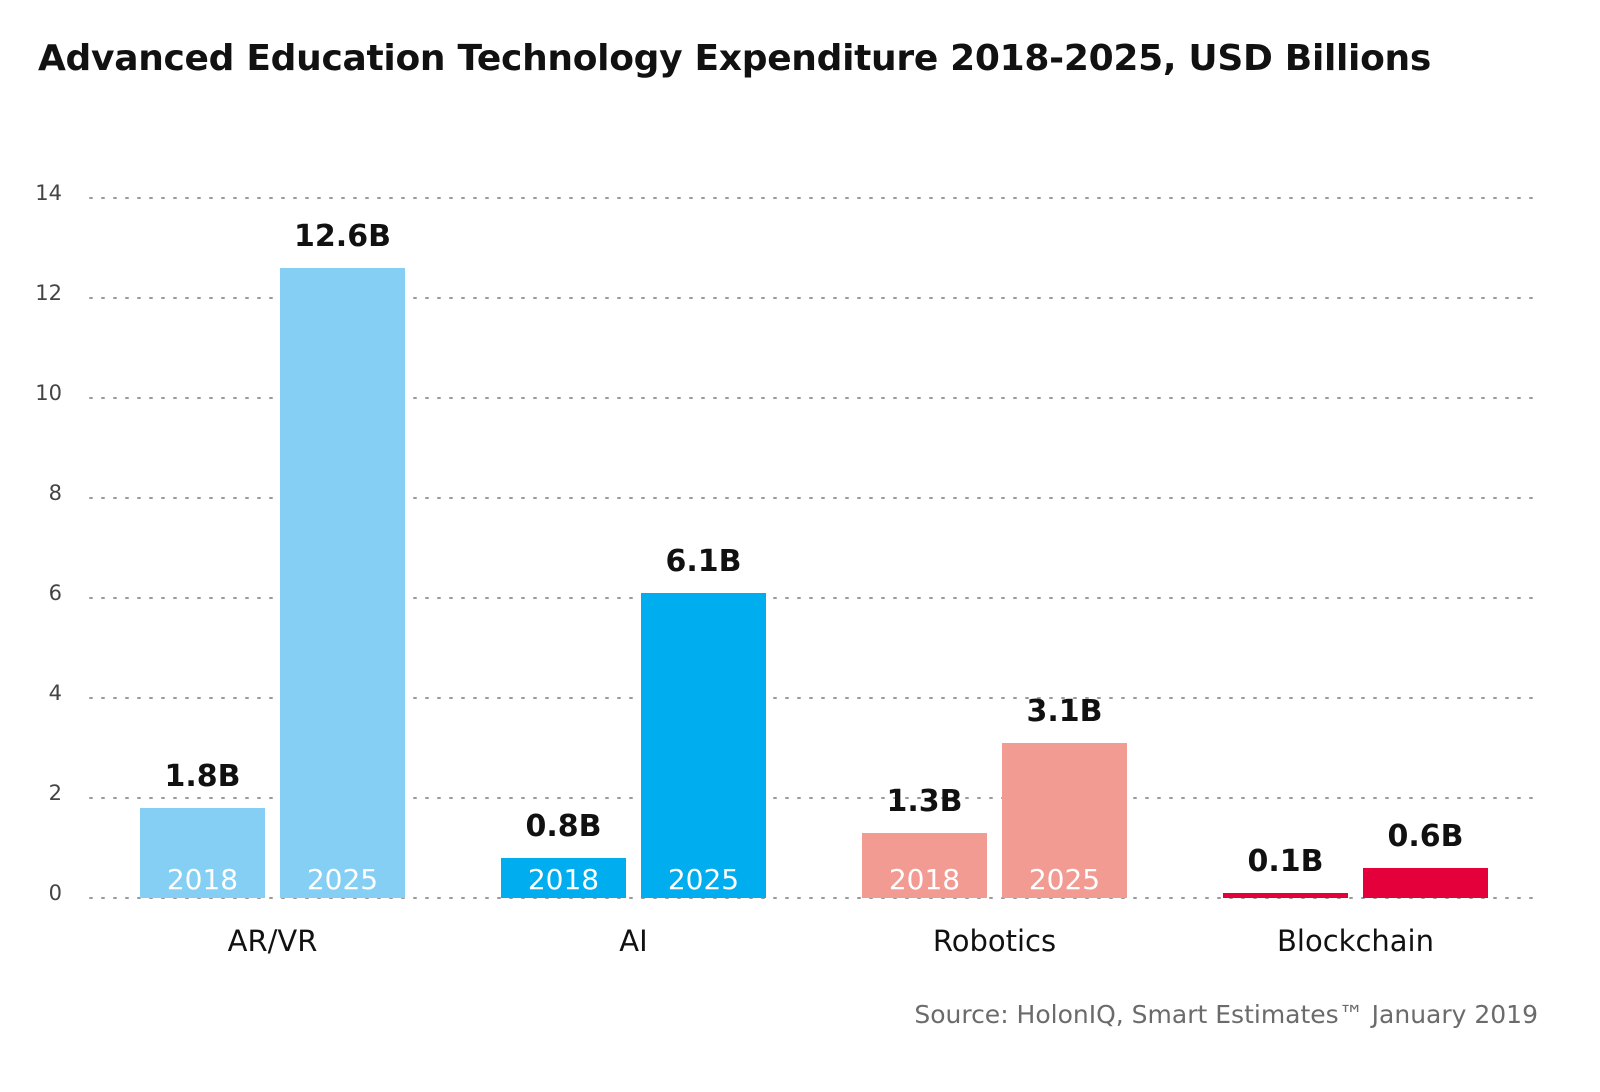 Image resolution: width=1600 pixels, height=1092 pixels. Describe the element at coordinates (831, 941) in the screenshot. I see `x-axis-categories: AR/VR AI Robotics Blockchain` at that location.